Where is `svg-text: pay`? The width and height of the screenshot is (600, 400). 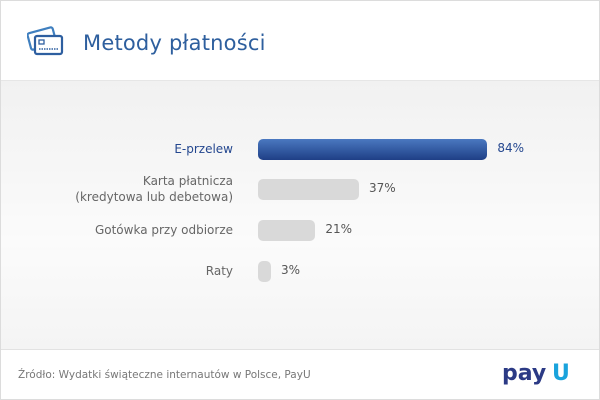
svg-text: pay is located at coordinates (524, 373).